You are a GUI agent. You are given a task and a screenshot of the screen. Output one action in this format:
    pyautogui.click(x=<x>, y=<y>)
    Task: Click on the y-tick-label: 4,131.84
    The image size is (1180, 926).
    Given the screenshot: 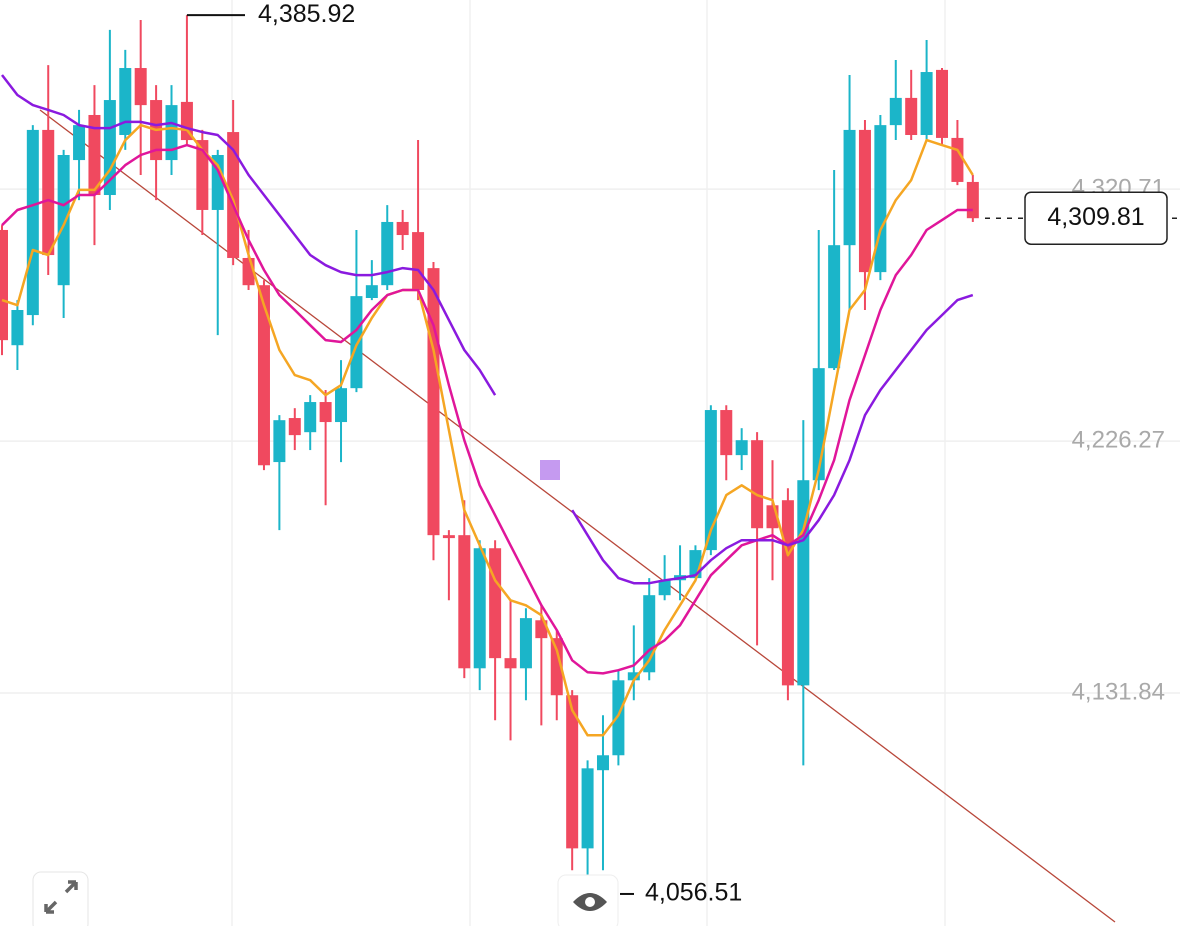 What is the action you would take?
    pyautogui.click(x=1118, y=691)
    